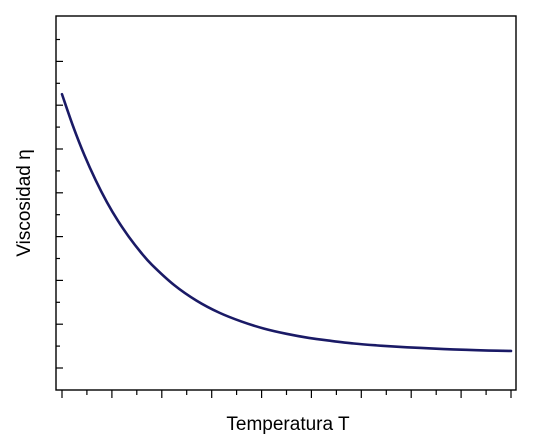 The width and height of the screenshot is (535, 443). What do you see at coordinates (59, 203) in the screenshot?
I see `y-axis-ticks` at bounding box center [59, 203].